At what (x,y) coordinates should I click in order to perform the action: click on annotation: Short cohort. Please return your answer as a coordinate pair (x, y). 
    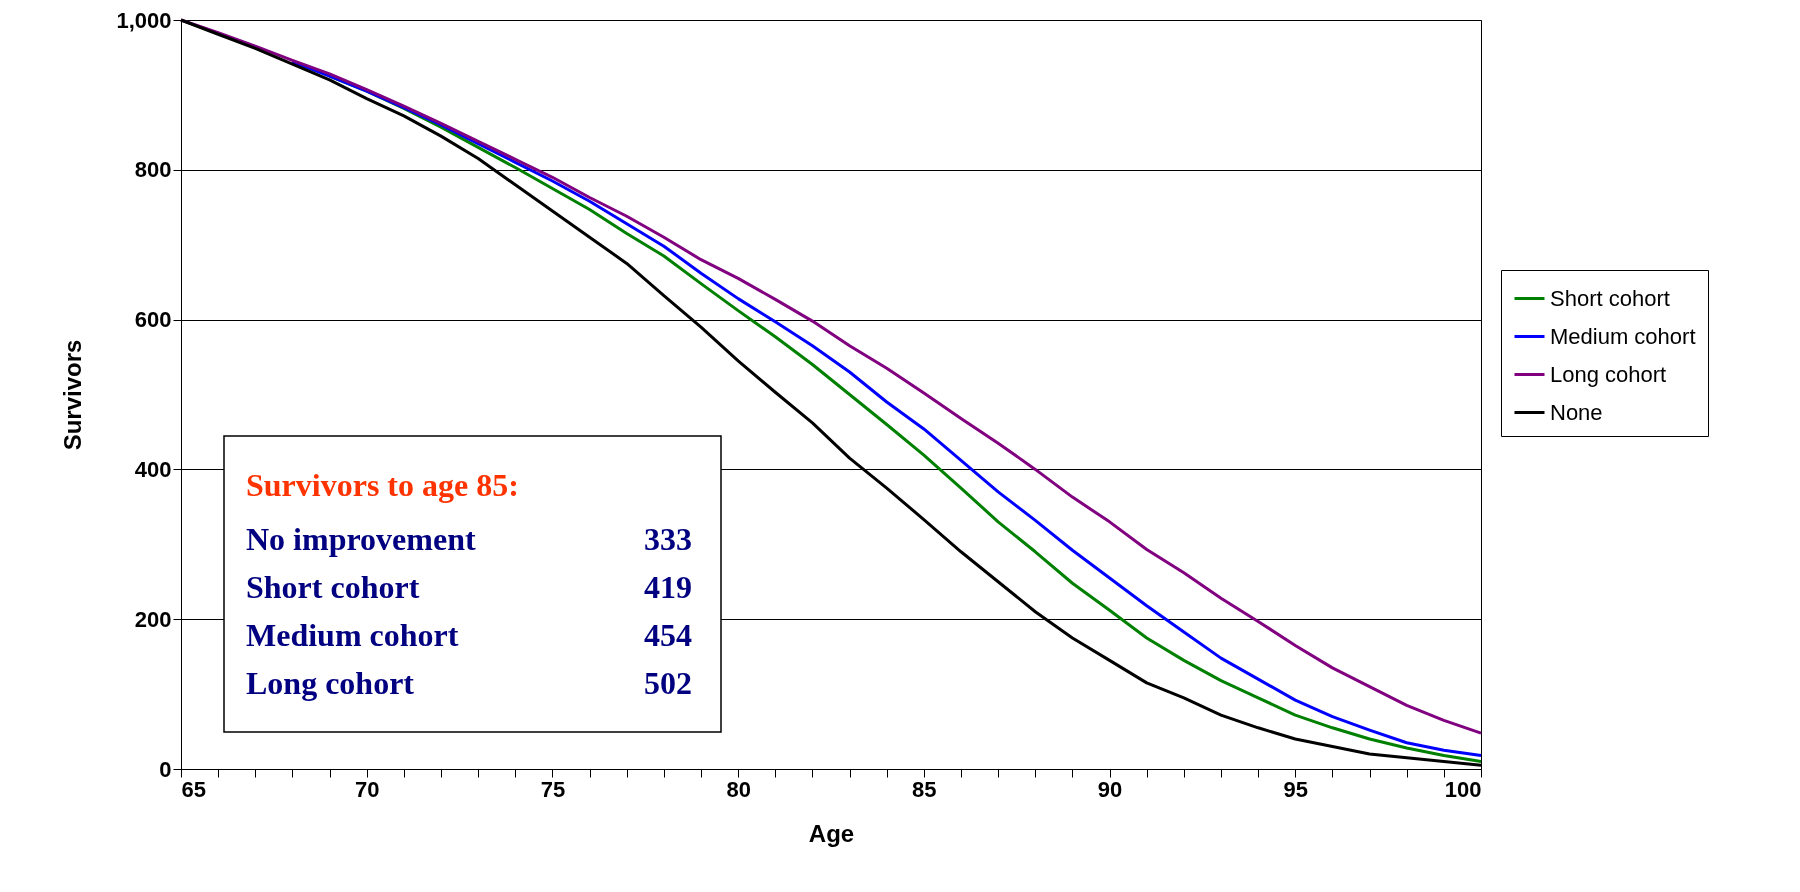
    Looking at the image, I should click on (333, 587).